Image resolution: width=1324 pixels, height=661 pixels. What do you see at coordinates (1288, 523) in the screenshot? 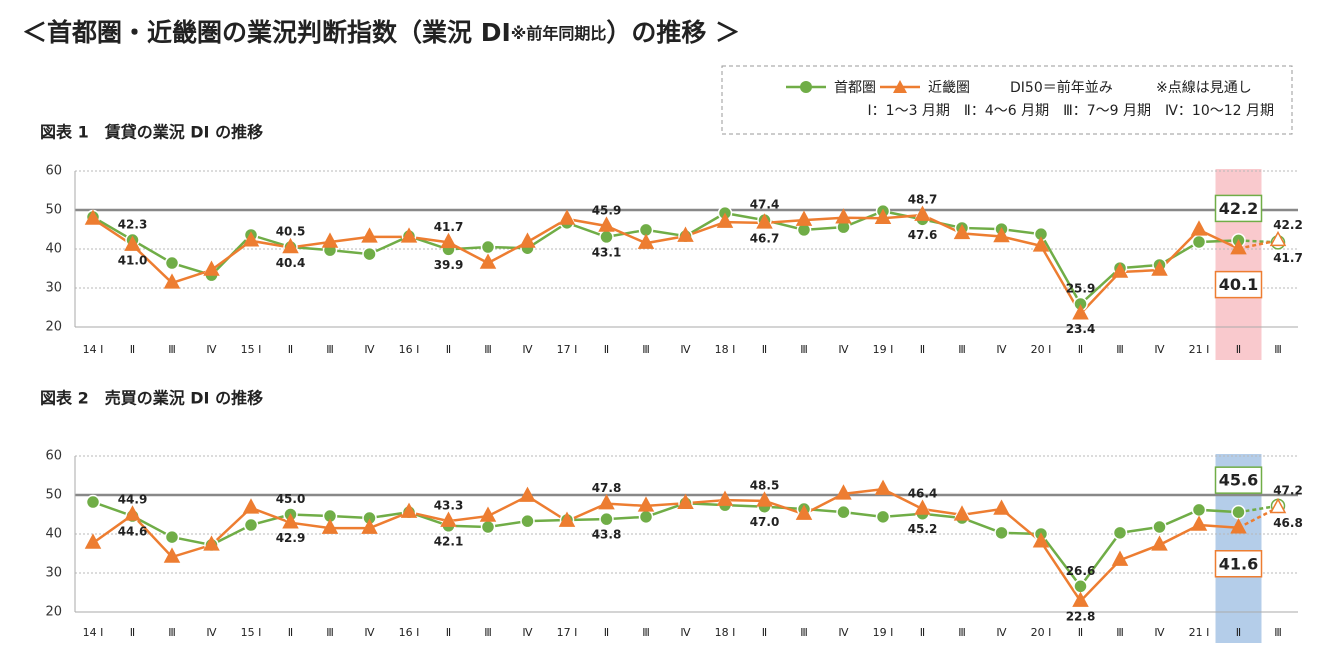
I see `value-label: 46.8` at bounding box center [1288, 523].